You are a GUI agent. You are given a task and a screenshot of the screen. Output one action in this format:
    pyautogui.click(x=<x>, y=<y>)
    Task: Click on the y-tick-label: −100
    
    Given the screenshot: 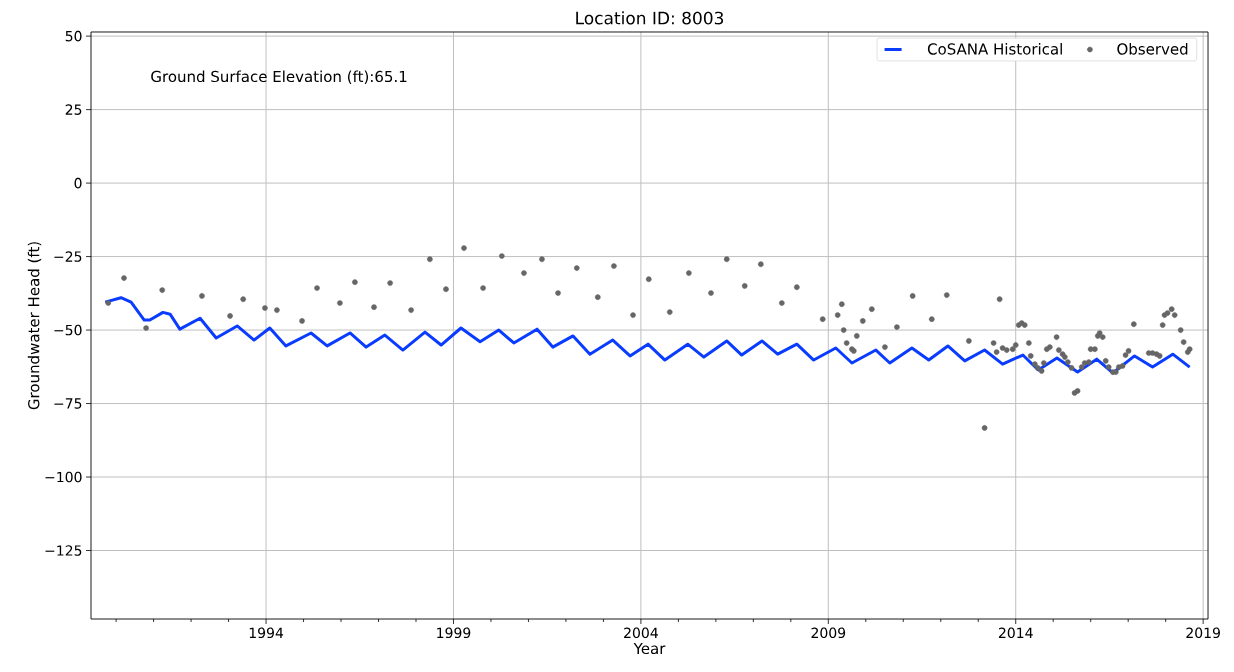 What is the action you would take?
    pyautogui.click(x=63, y=477)
    